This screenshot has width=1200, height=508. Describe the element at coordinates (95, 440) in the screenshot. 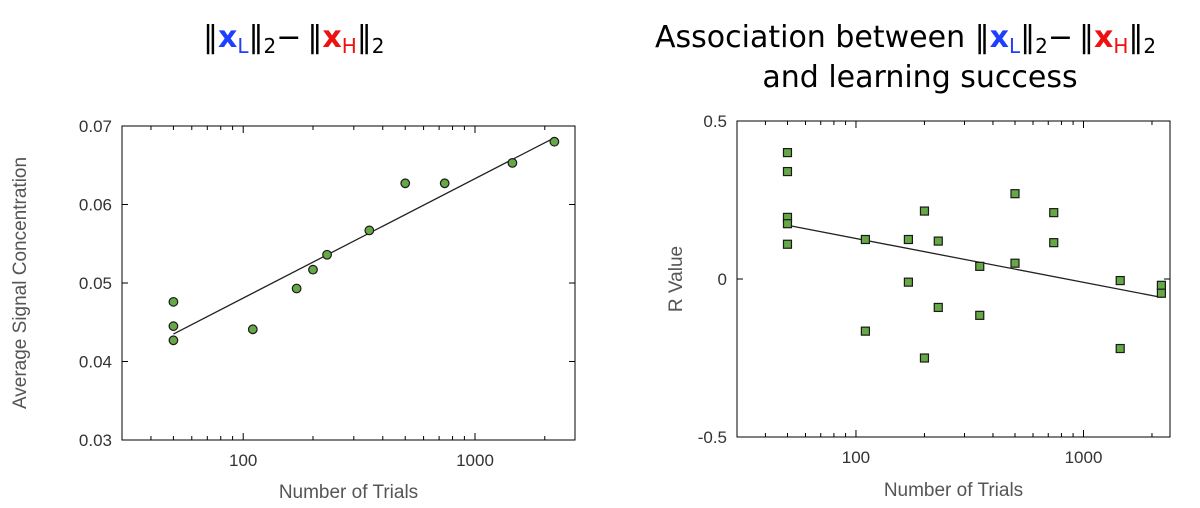

I see `y-tick-label: 0.03` at that location.